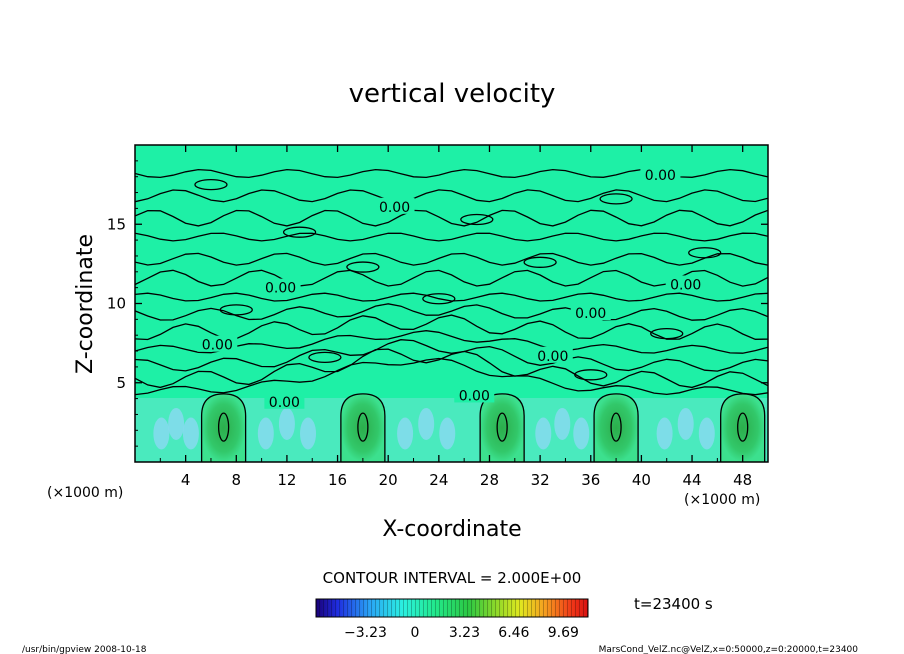 This screenshot has width=904, height=654. What do you see at coordinates (337, 480) in the screenshot?
I see `x-tick-label: 16` at bounding box center [337, 480].